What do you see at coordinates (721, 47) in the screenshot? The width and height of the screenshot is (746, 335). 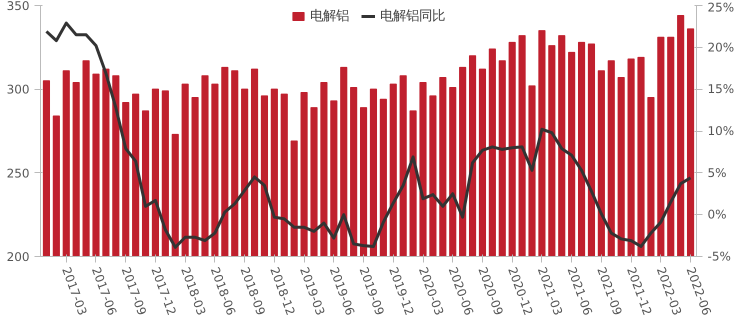 I see `y2-tick-label: 20%` at bounding box center [721, 47].